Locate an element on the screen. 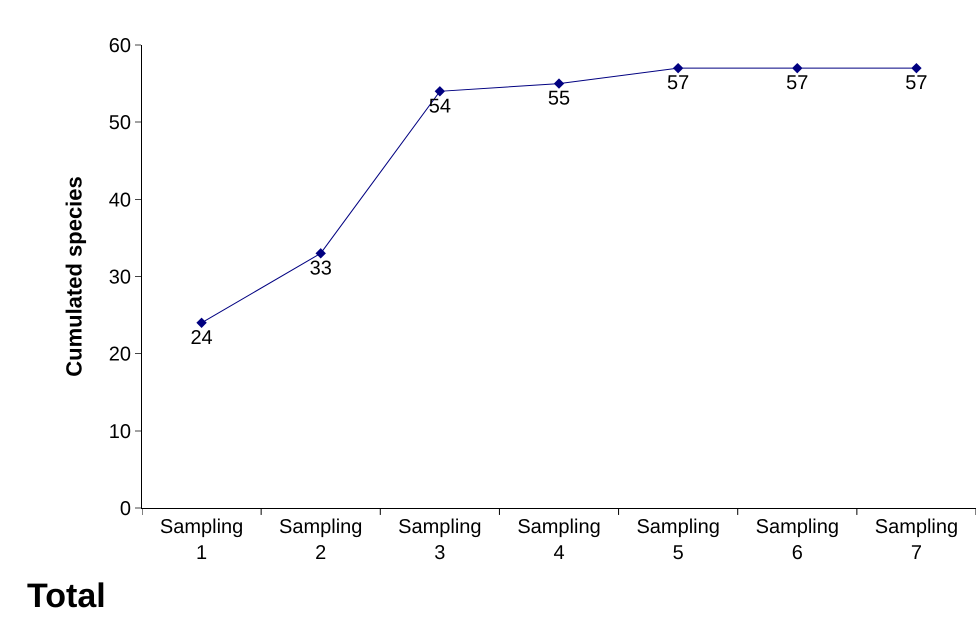 The image size is (976, 622). x-tick-label: Sampling 3 is located at coordinates (440, 540).